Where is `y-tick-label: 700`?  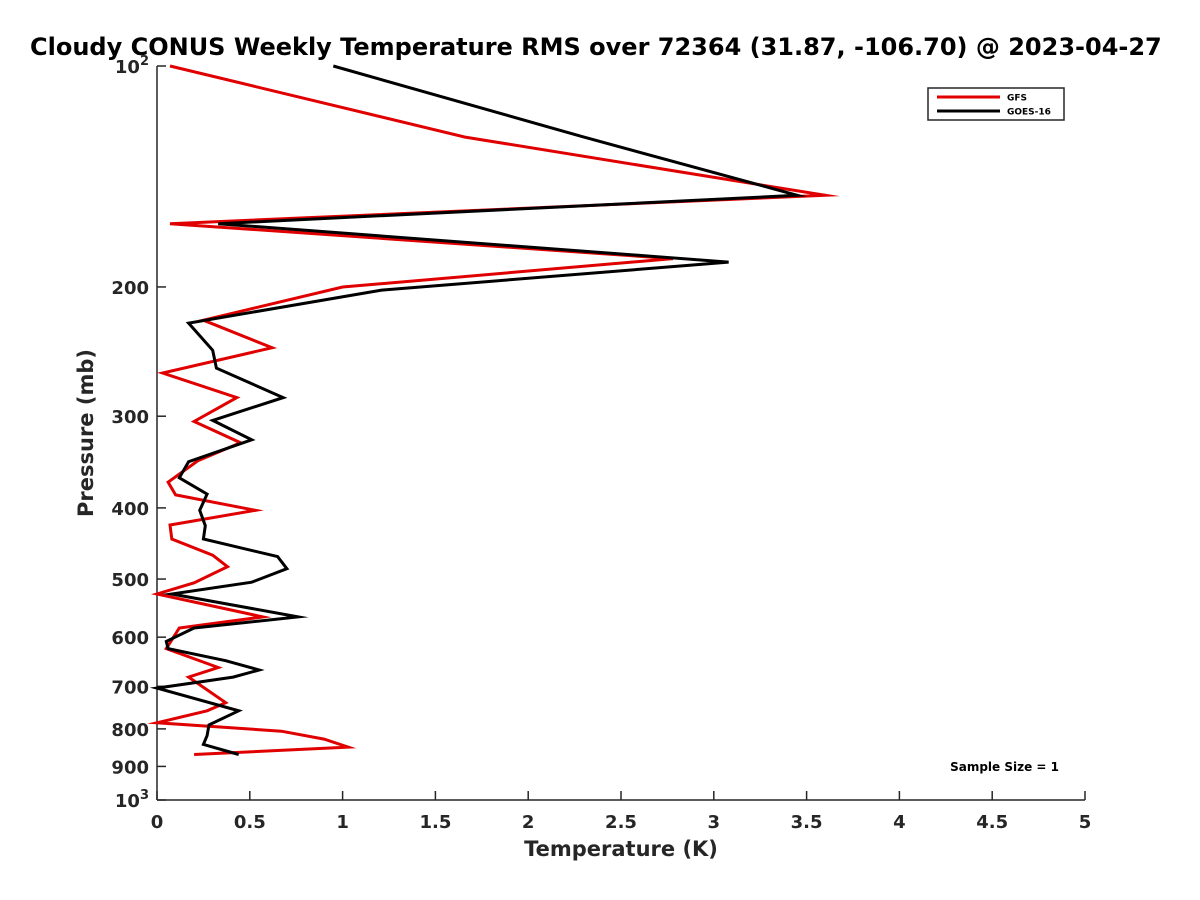
y-tick-label: 700 is located at coordinates (130, 687).